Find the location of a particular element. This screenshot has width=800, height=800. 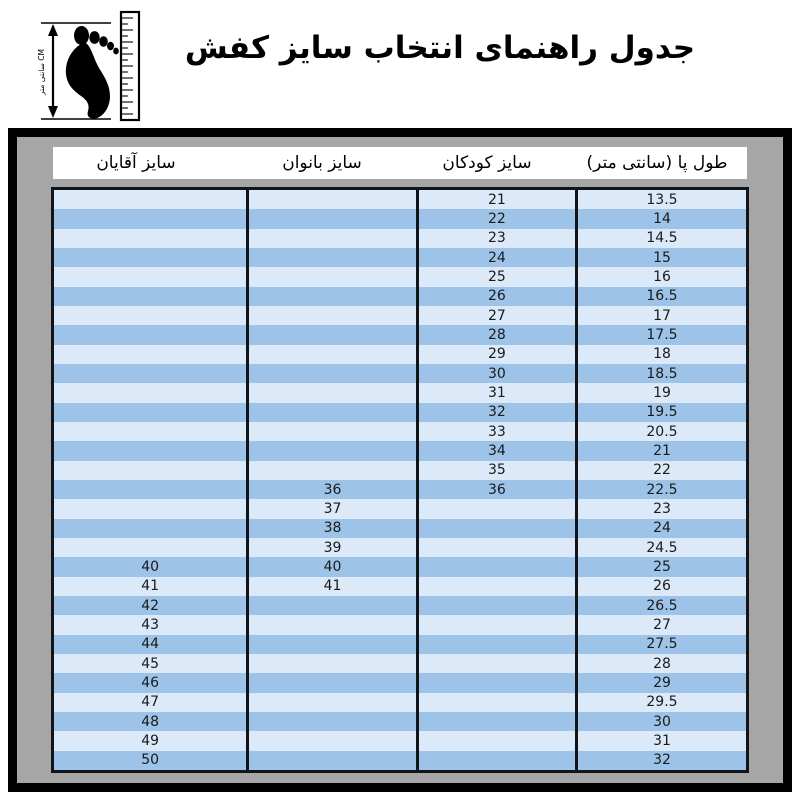

cell-cm: 22.5 is located at coordinates (661, 489).